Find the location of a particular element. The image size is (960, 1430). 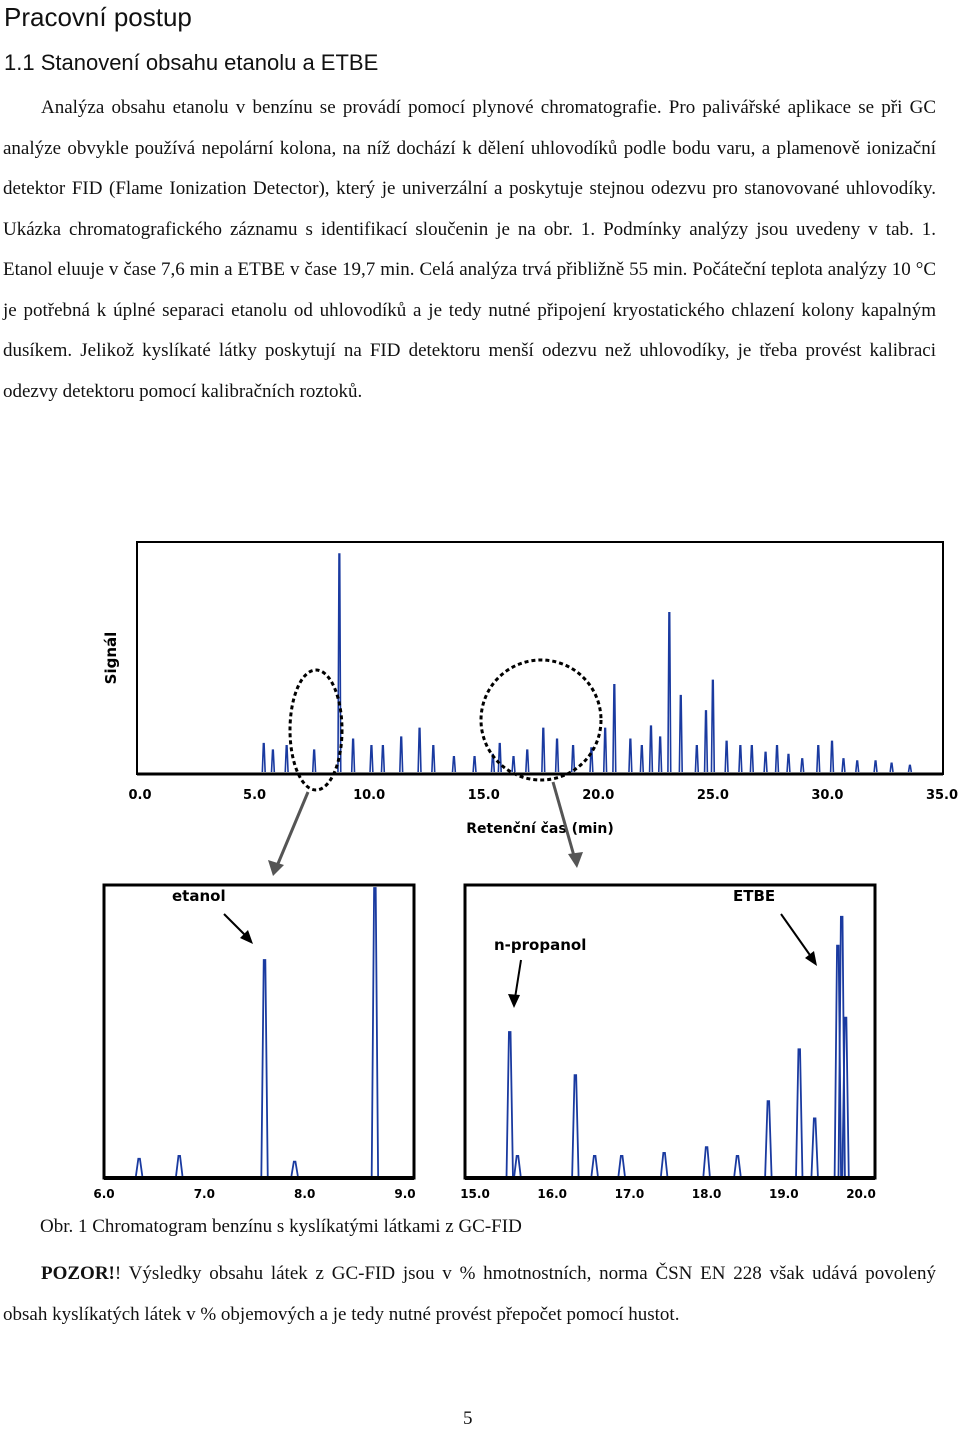

main-peaks is located at coordinates (587, 663).